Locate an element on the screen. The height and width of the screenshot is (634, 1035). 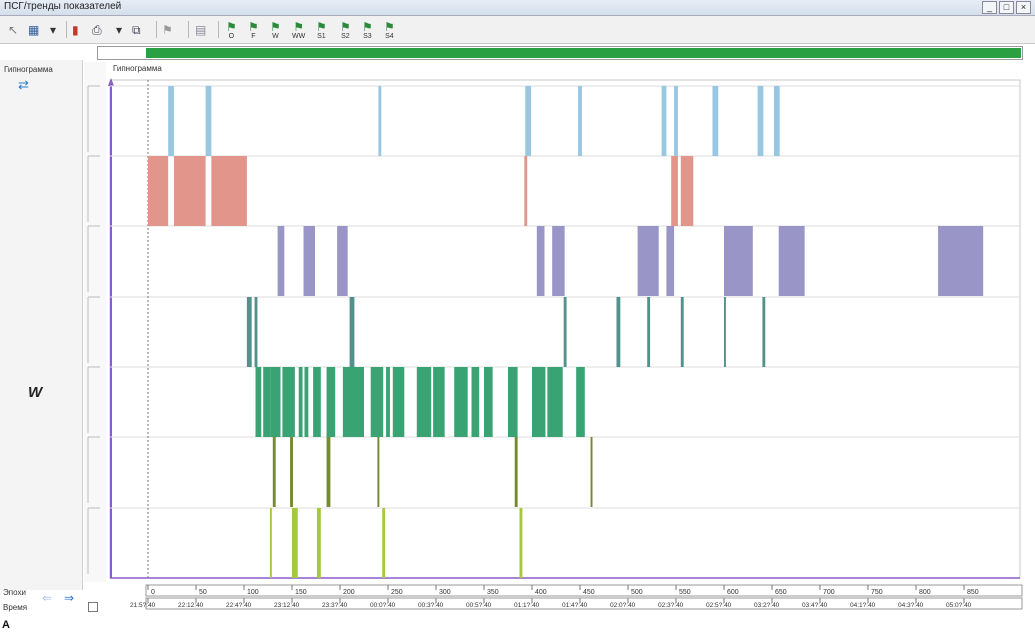
chart-settings-button: ▦ is located at coordinates (33, 30).